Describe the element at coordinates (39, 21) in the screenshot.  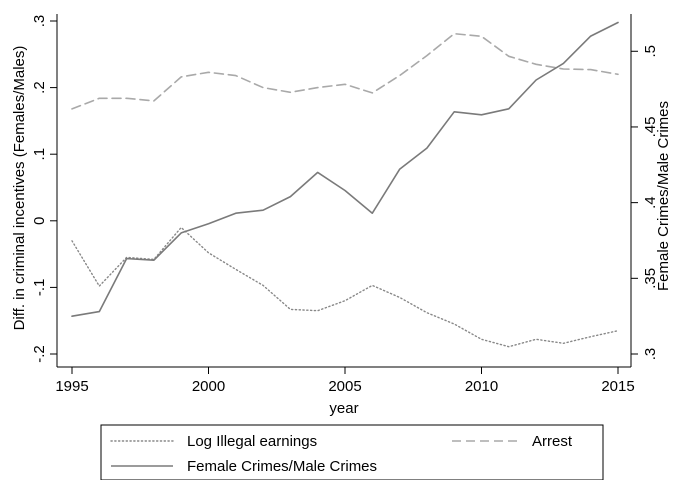
I see `y-left-tick-label: .3` at that location.